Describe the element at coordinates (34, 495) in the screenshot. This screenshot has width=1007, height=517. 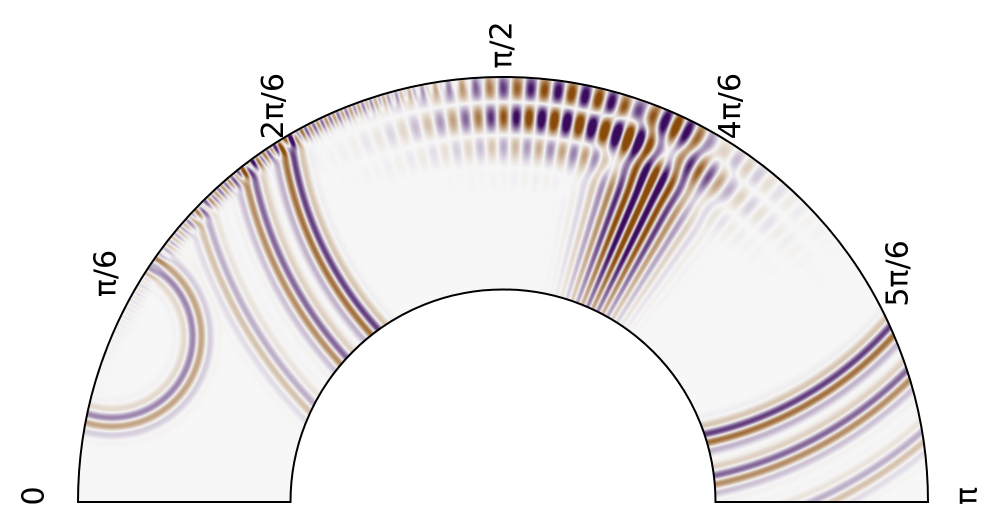
I see `theta-tick-label: 0` at that location.